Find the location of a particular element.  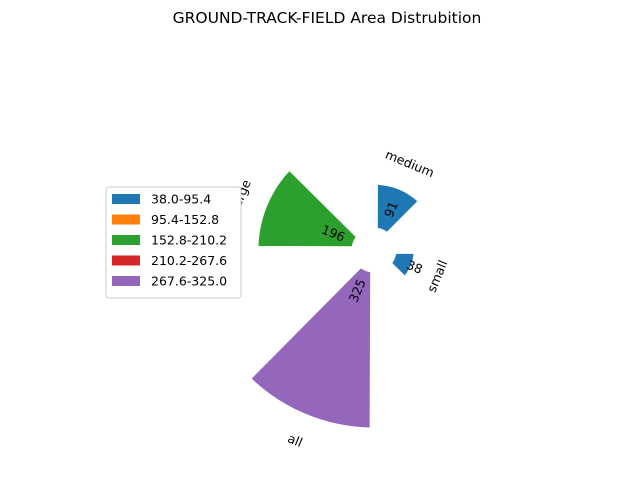

category-label-small: small is located at coordinates (437, 276).